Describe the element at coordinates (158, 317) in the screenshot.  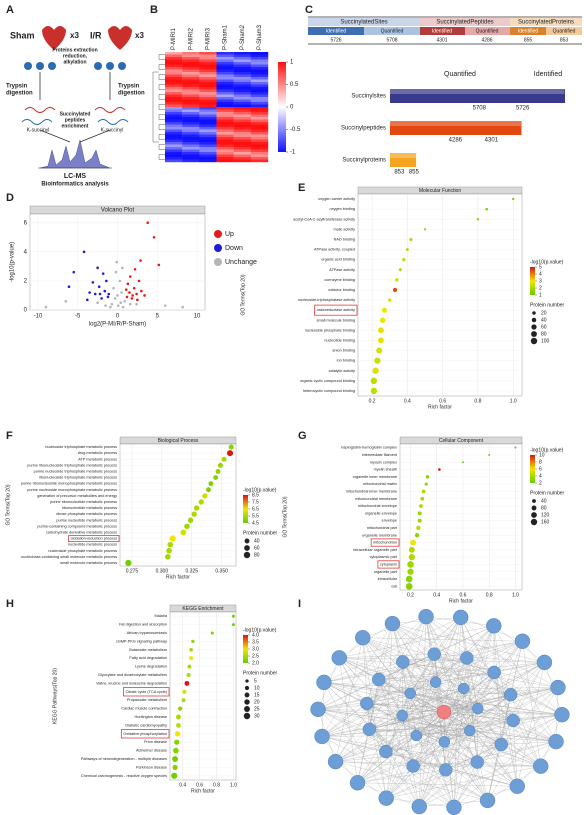
I see `x-tick-label: 5` at that location.